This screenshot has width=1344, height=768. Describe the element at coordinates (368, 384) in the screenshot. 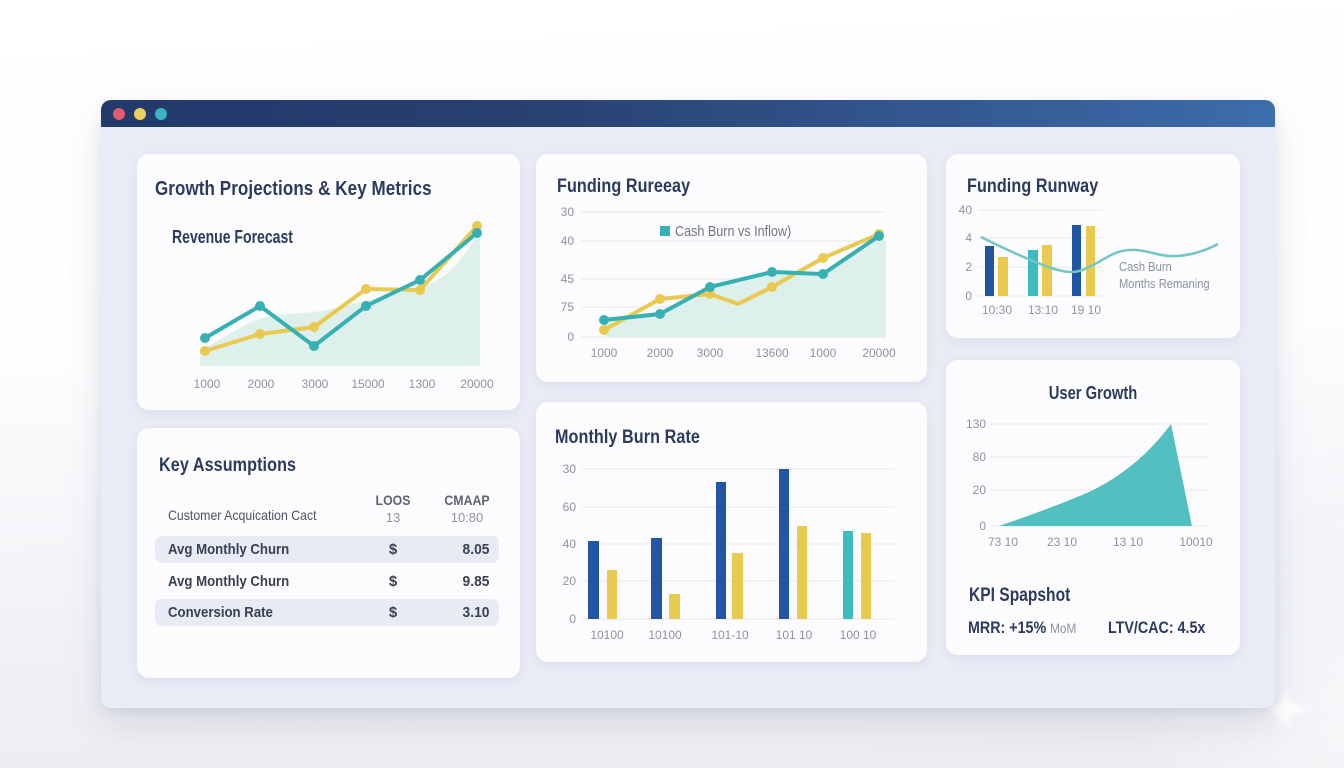

I see `svg-text: 15000` at that location.